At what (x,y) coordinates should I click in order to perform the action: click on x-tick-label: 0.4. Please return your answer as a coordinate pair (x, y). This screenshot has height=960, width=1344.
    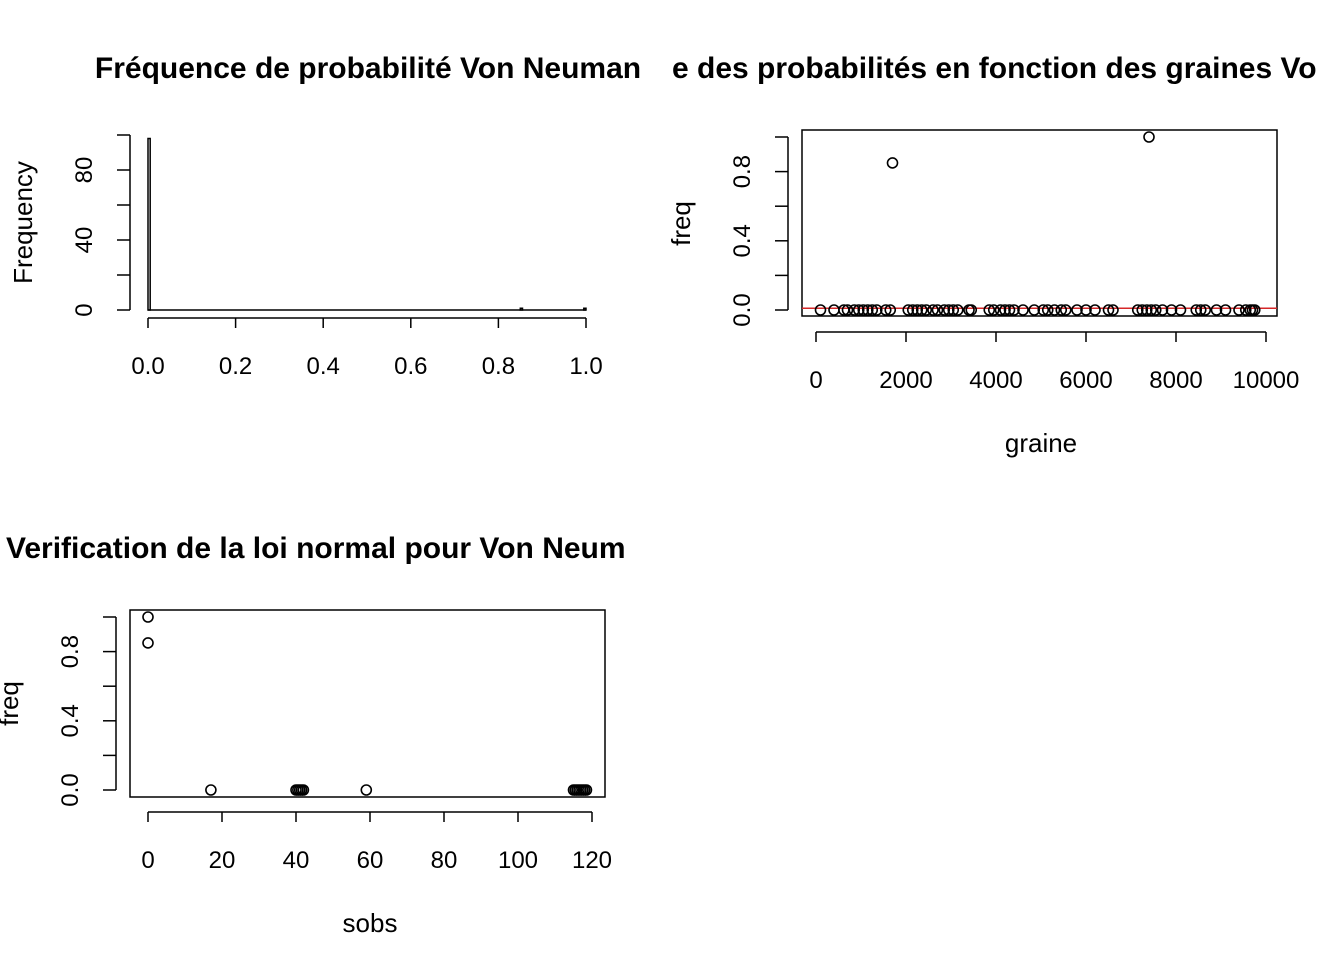
    Looking at the image, I should click on (323, 366).